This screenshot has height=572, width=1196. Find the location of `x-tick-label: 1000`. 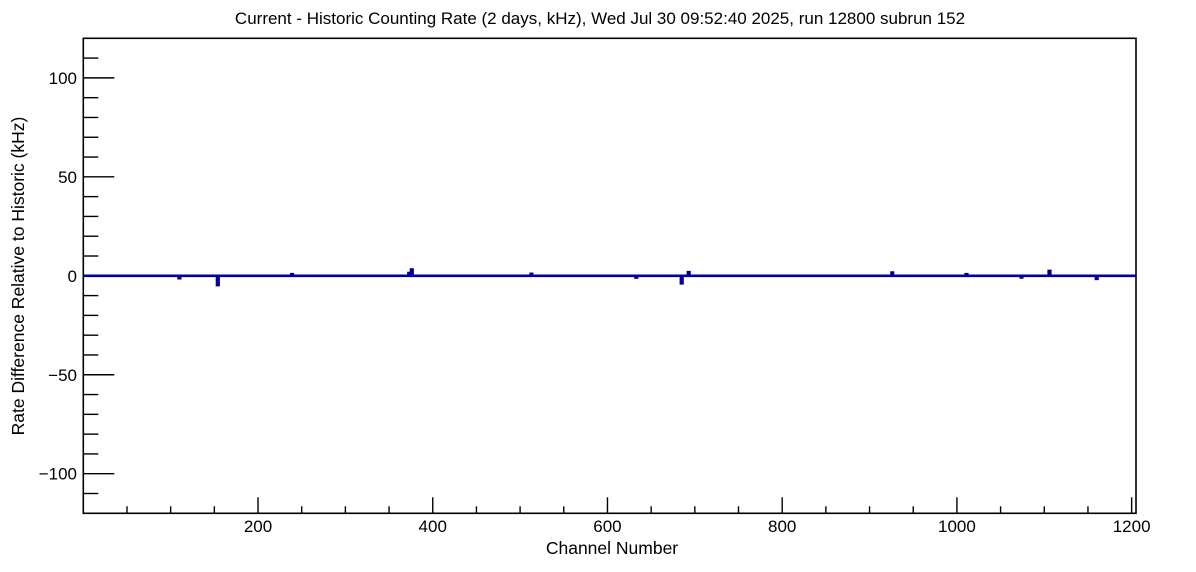

x-tick-label: 1000 is located at coordinates (957, 526).